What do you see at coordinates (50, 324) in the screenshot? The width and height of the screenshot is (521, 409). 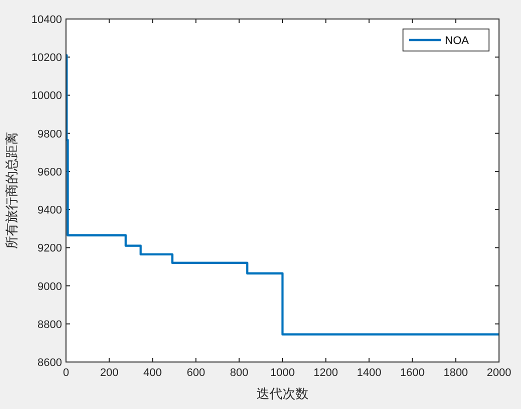 I see `y-tick-label: 8800` at bounding box center [50, 324].